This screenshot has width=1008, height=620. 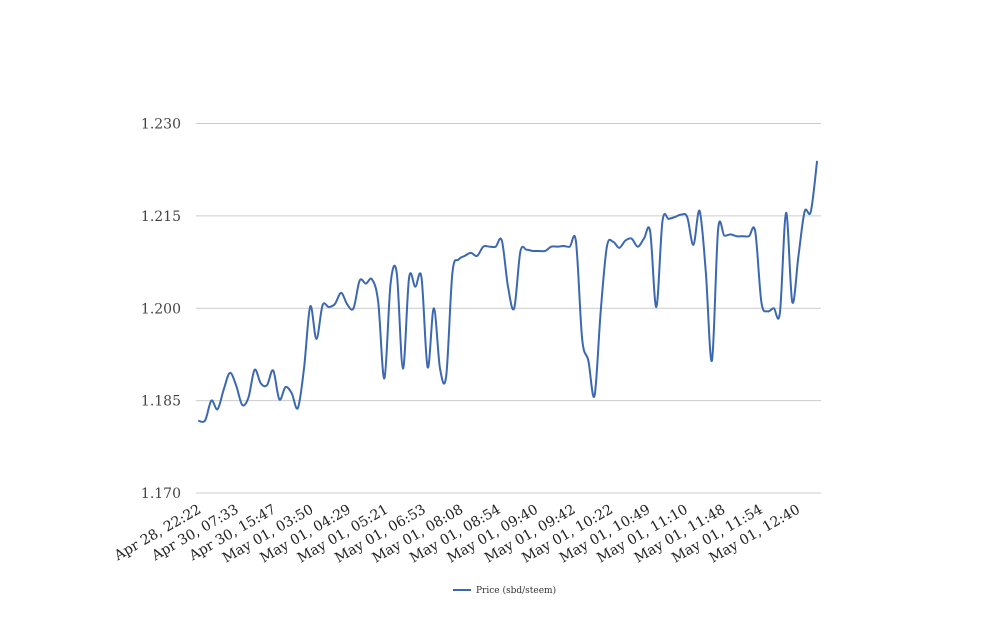 I want to click on y-tick-label: 1.230, so click(x=161, y=125).